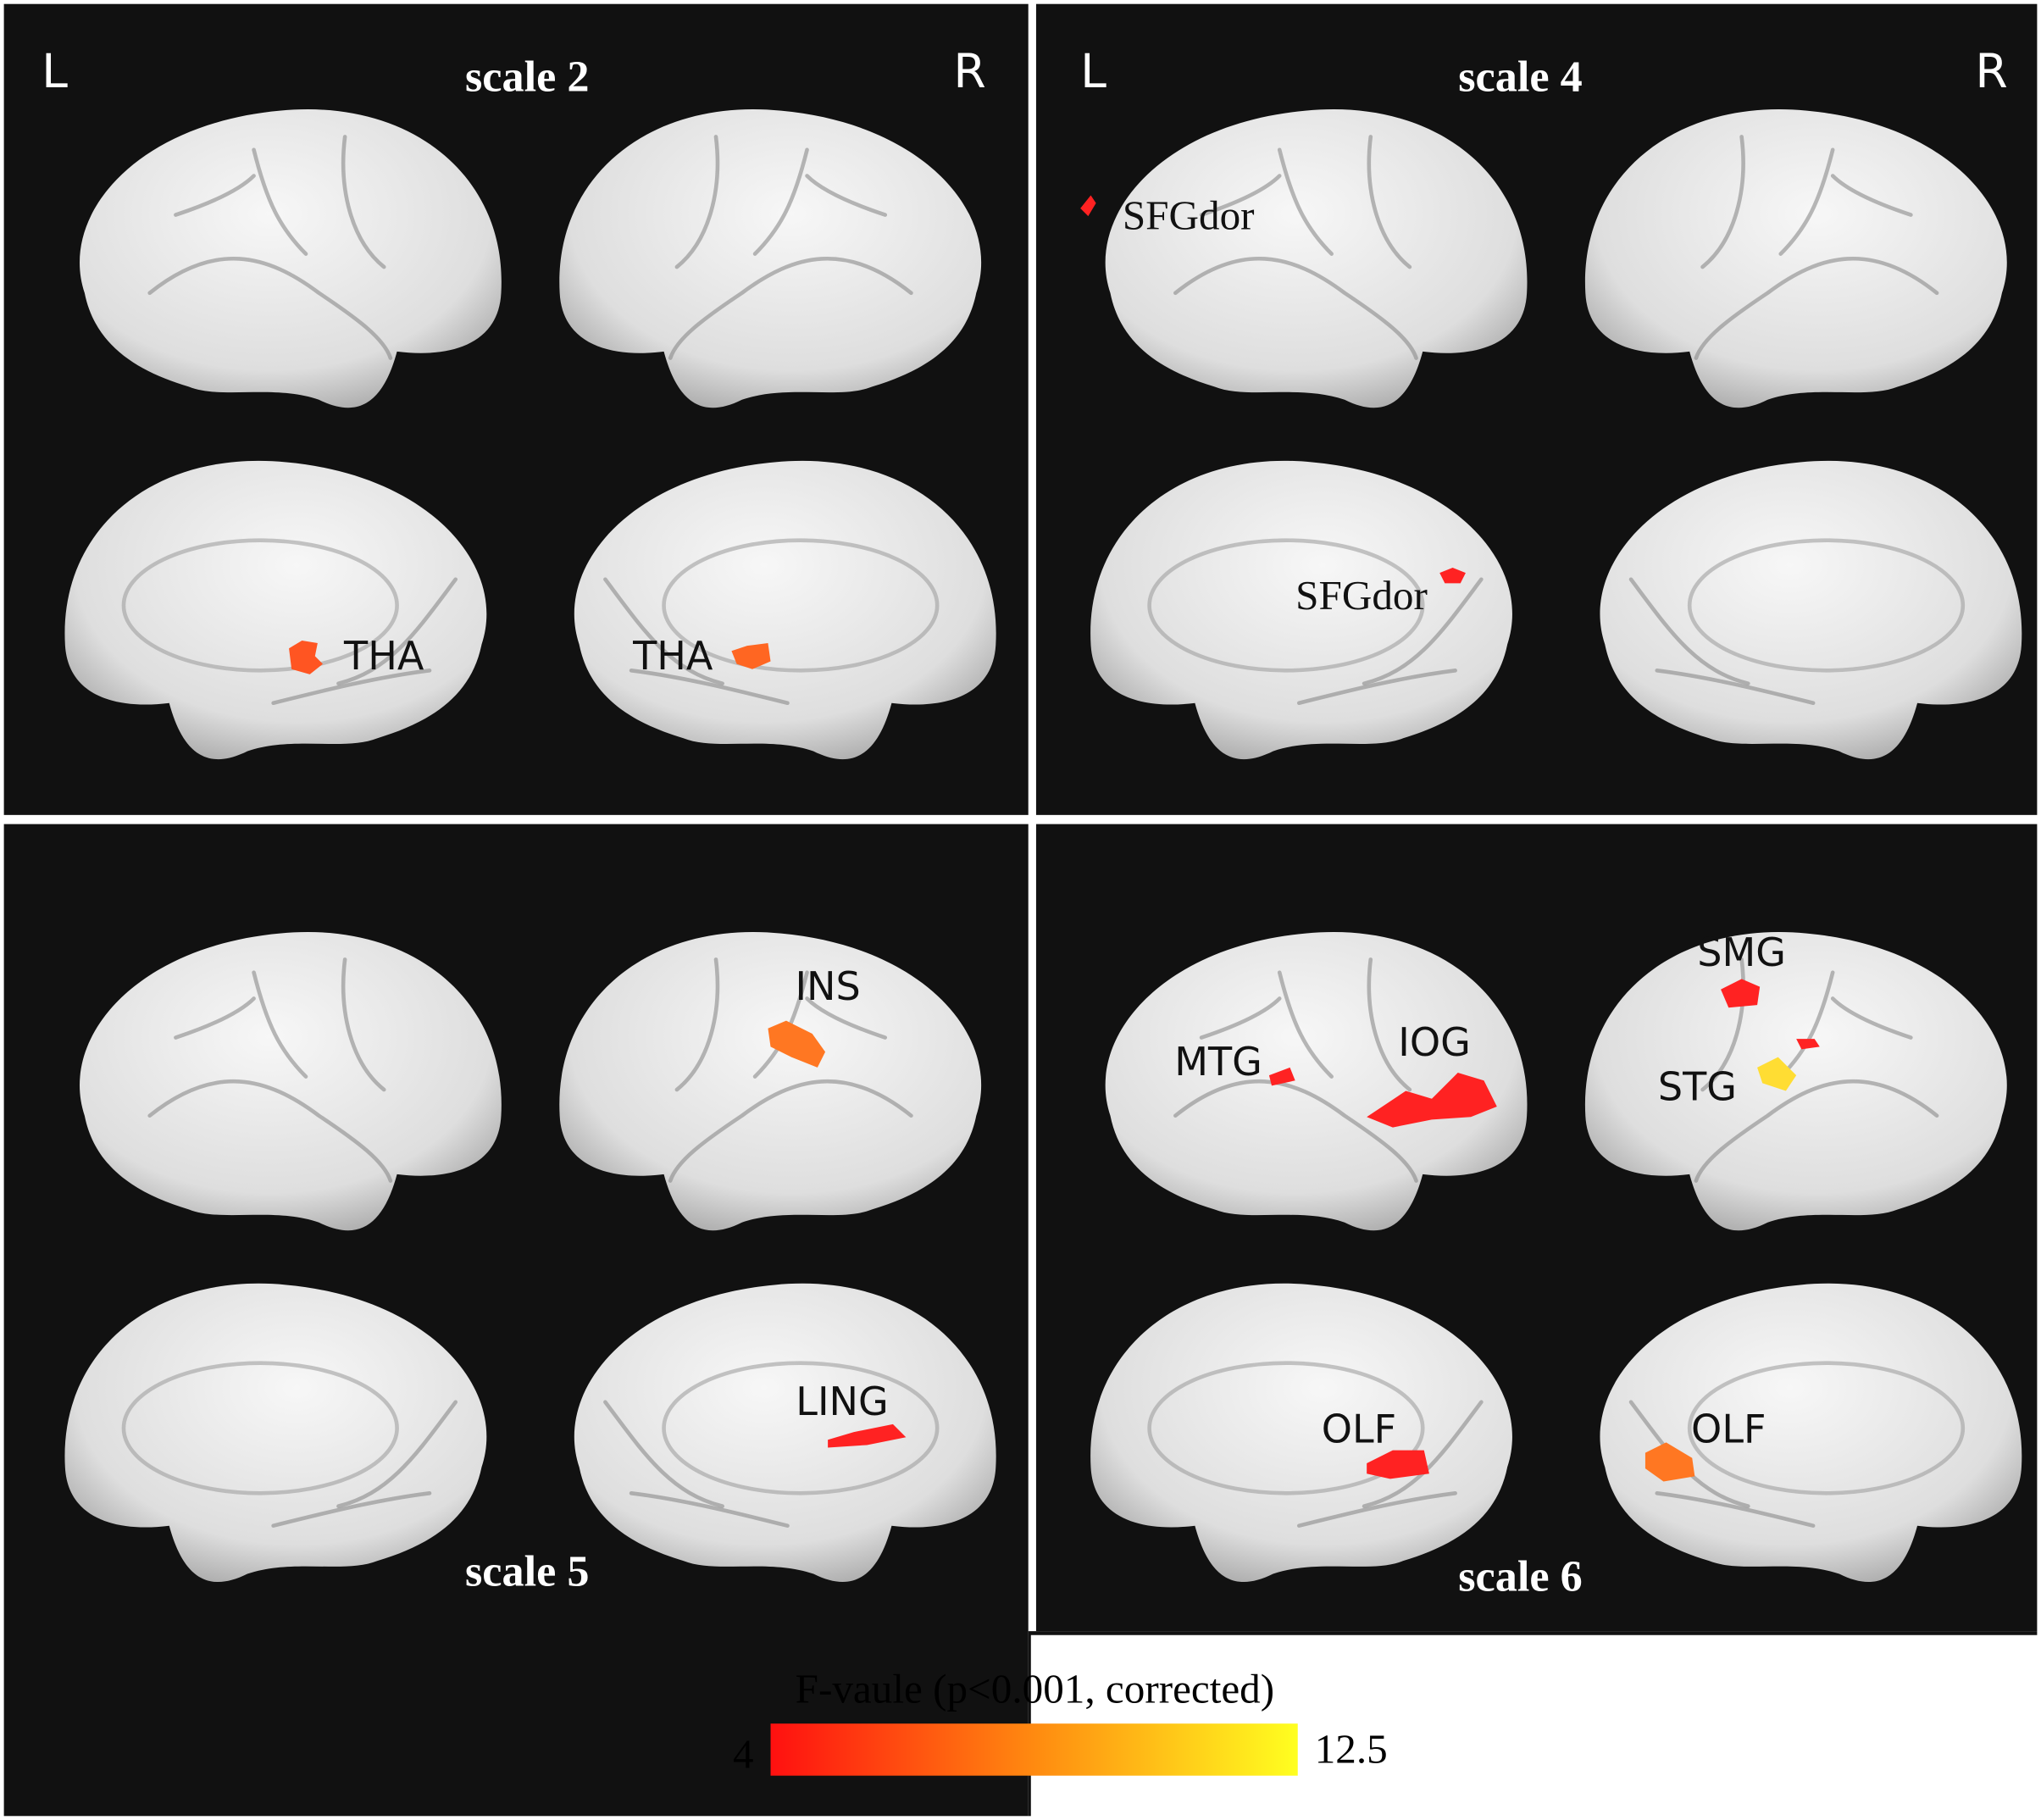 The image size is (2041, 1820). I want to click on panel-title: scale 6, so click(1520, 1577).